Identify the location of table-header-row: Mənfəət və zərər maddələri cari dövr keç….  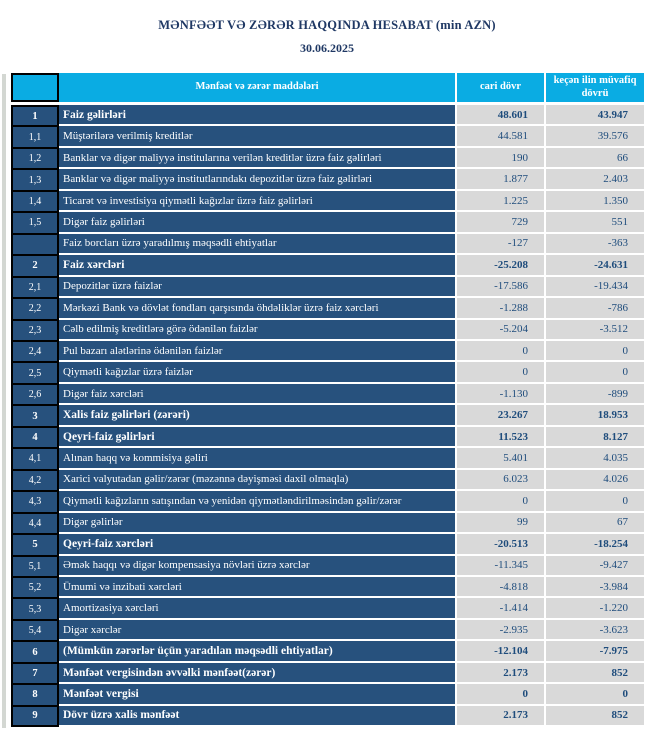
(327, 87).